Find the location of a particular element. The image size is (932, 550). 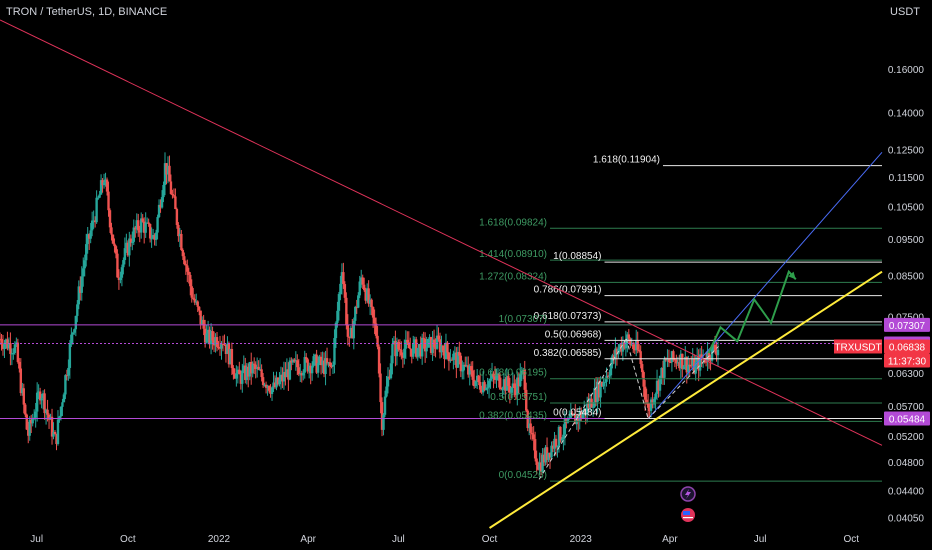

price-tick-label: 0.04800 is located at coordinates (906, 463).